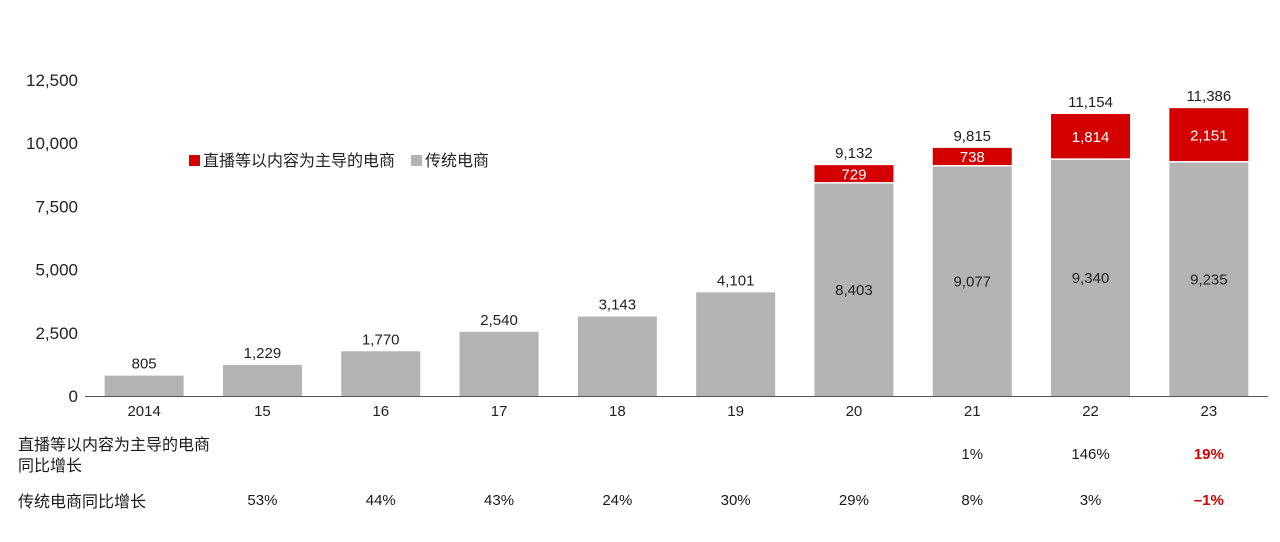  What do you see at coordinates (143, 411) in the screenshot?
I see `x-tick-label: 2014` at bounding box center [143, 411].